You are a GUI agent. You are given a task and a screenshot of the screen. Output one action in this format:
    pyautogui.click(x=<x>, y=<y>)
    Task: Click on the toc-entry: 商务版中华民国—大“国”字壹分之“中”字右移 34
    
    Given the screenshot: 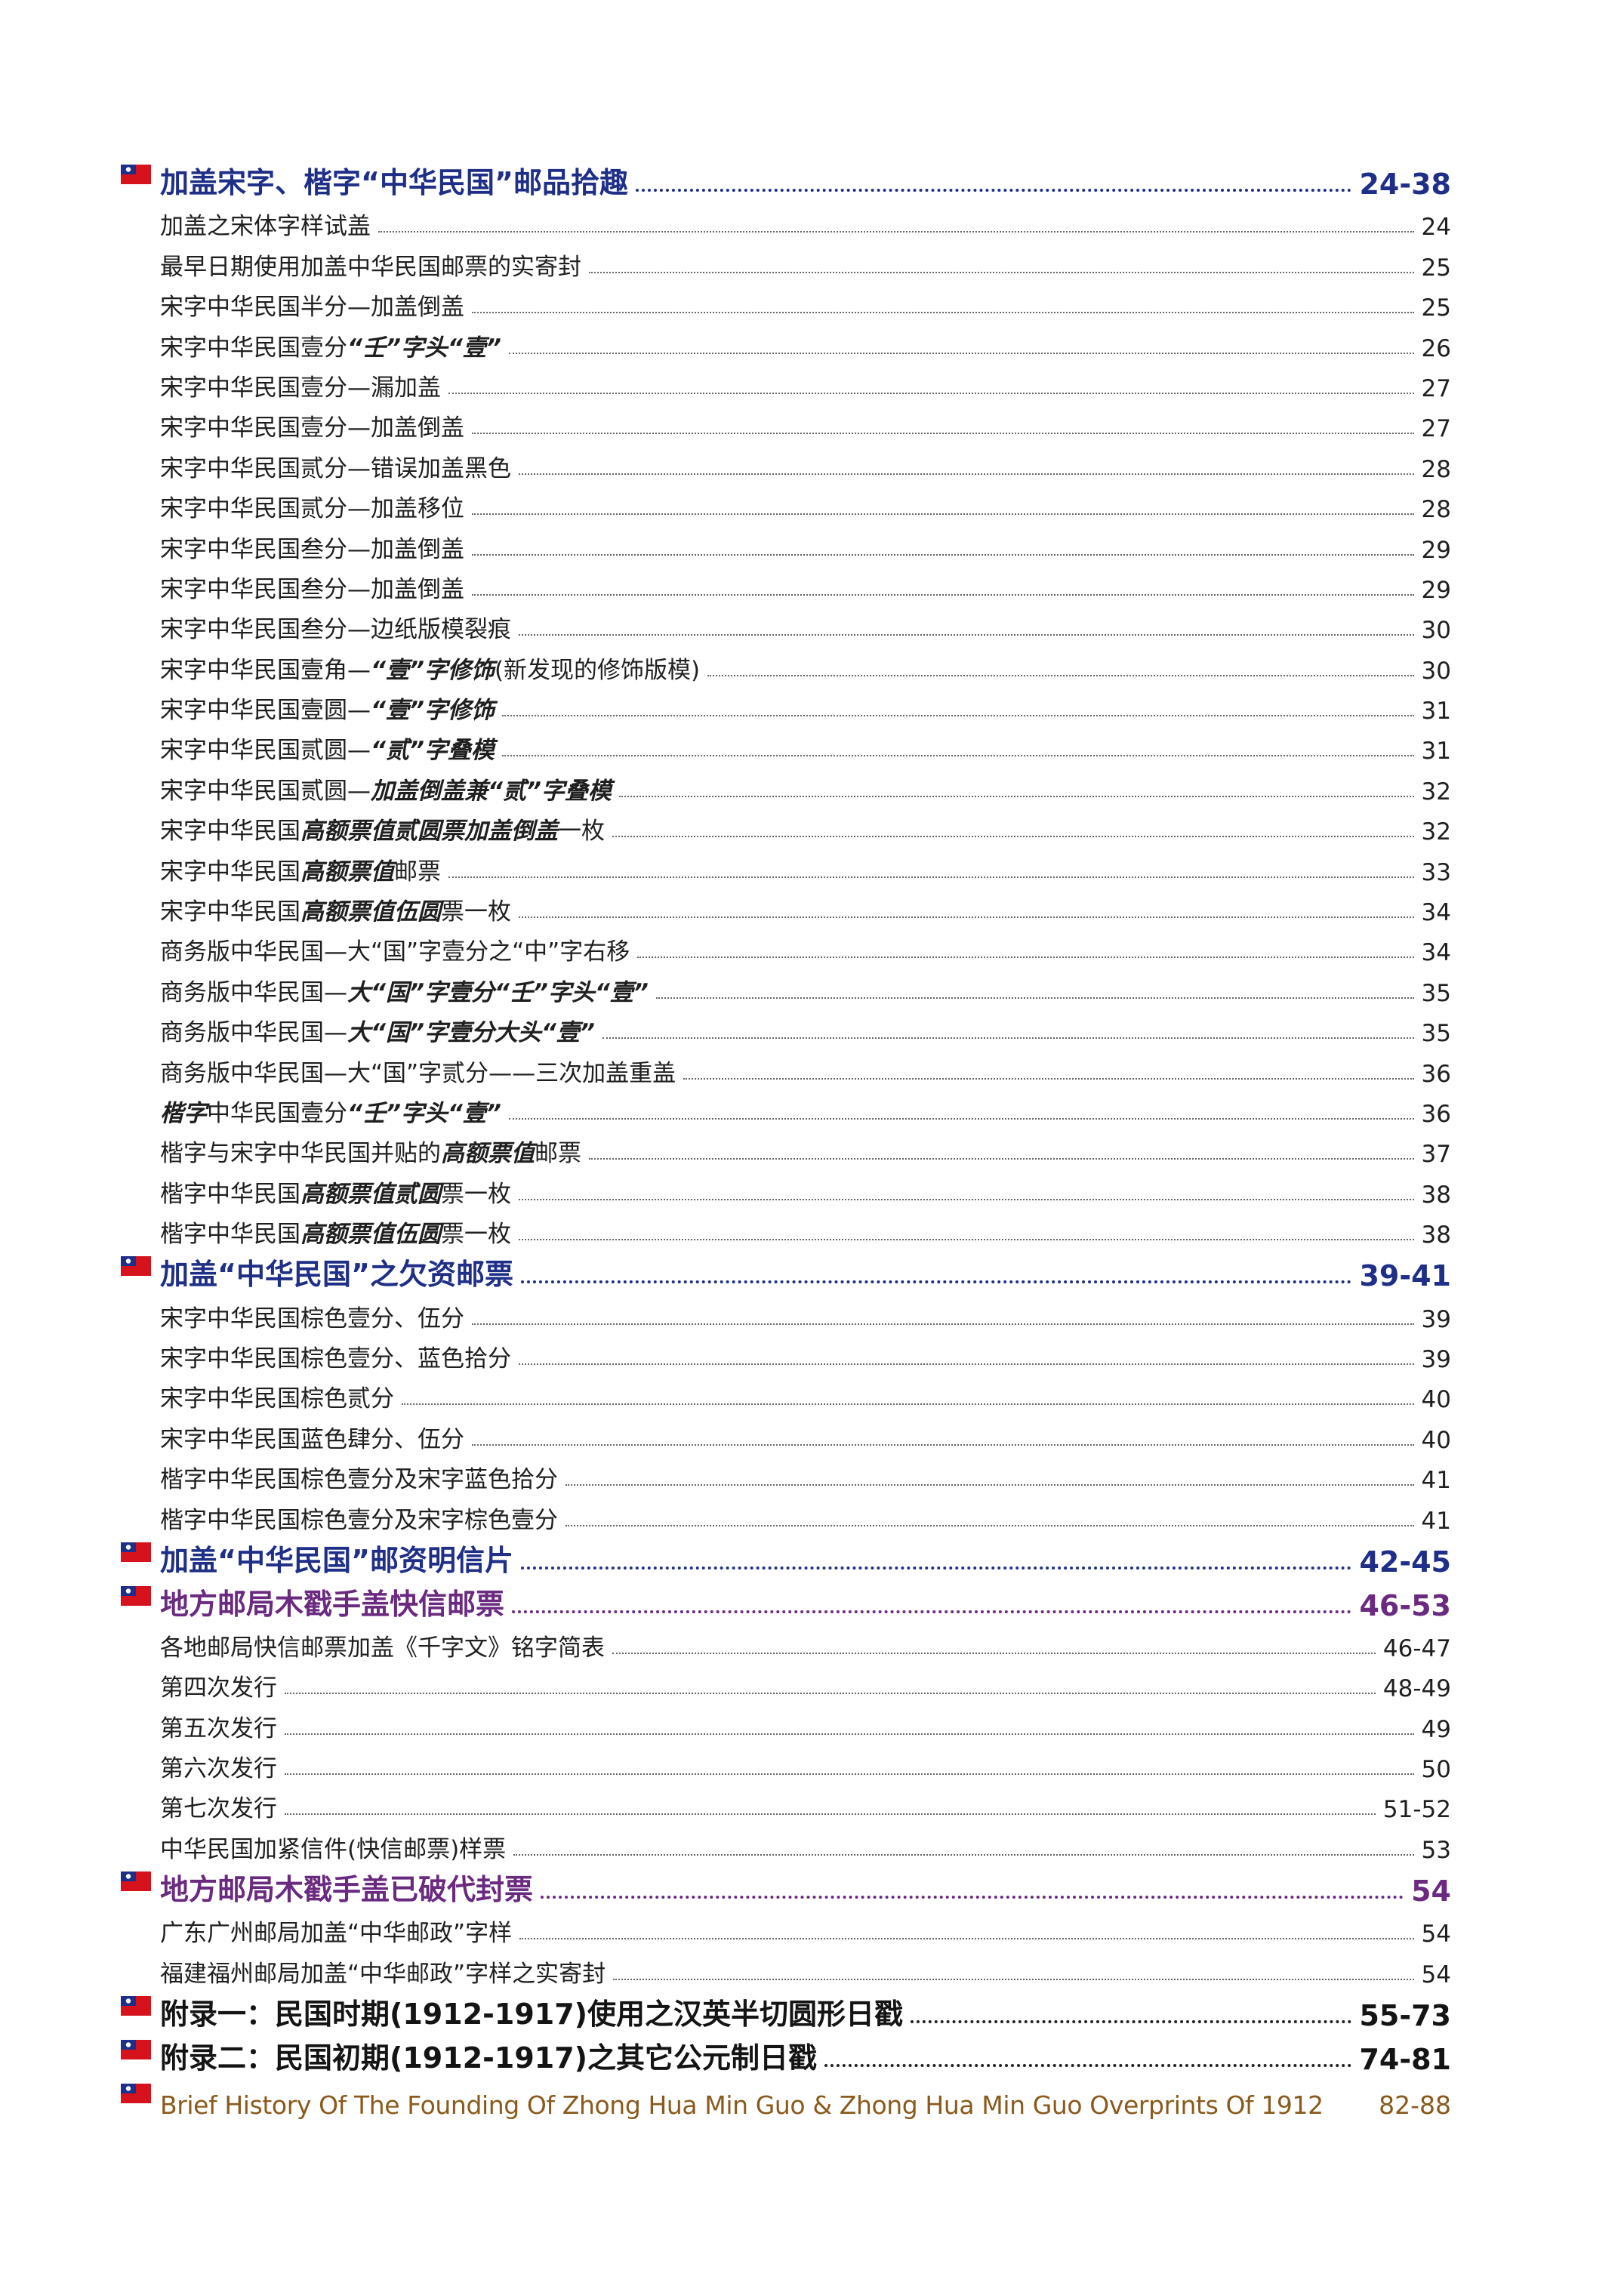 What is the action you would take?
    pyautogui.click(x=806, y=946)
    